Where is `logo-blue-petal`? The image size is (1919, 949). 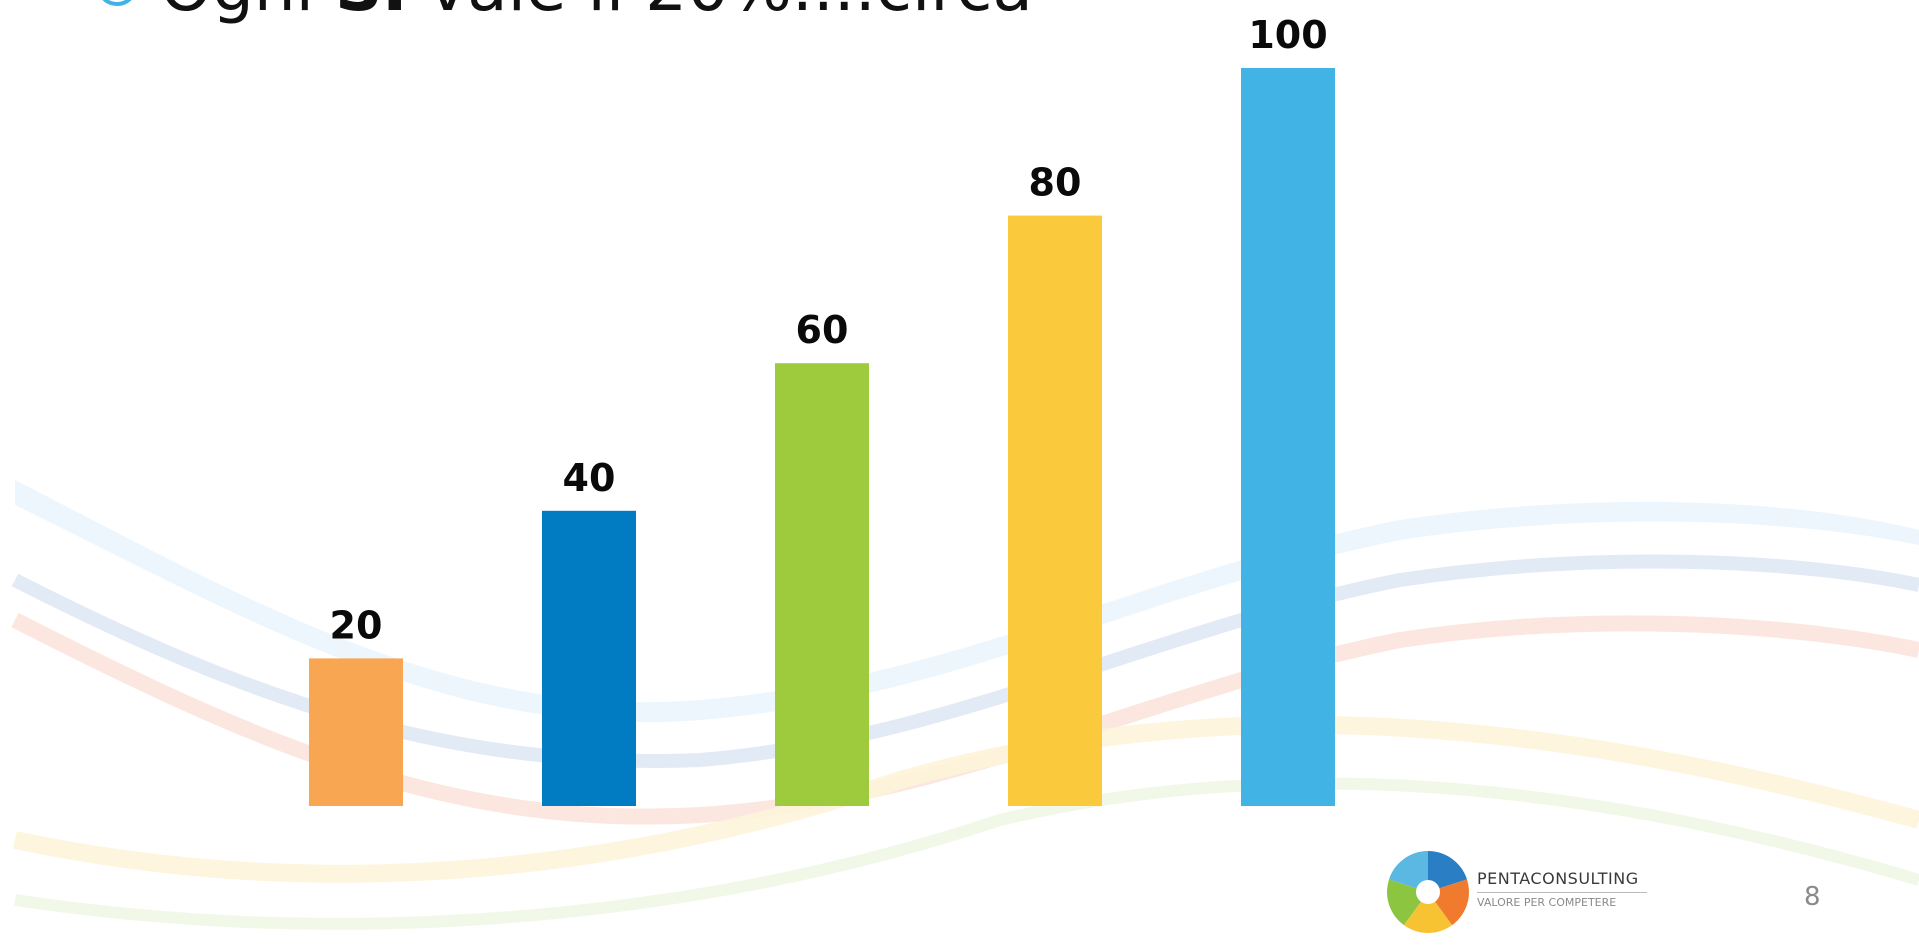
logo-blue-petal is located at coordinates (1447, 871).